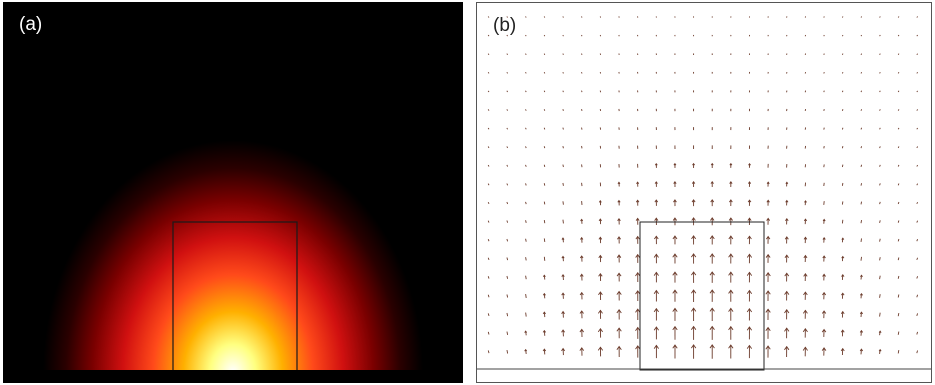  I want to click on panel-a-label: (a), so click(31, 24).